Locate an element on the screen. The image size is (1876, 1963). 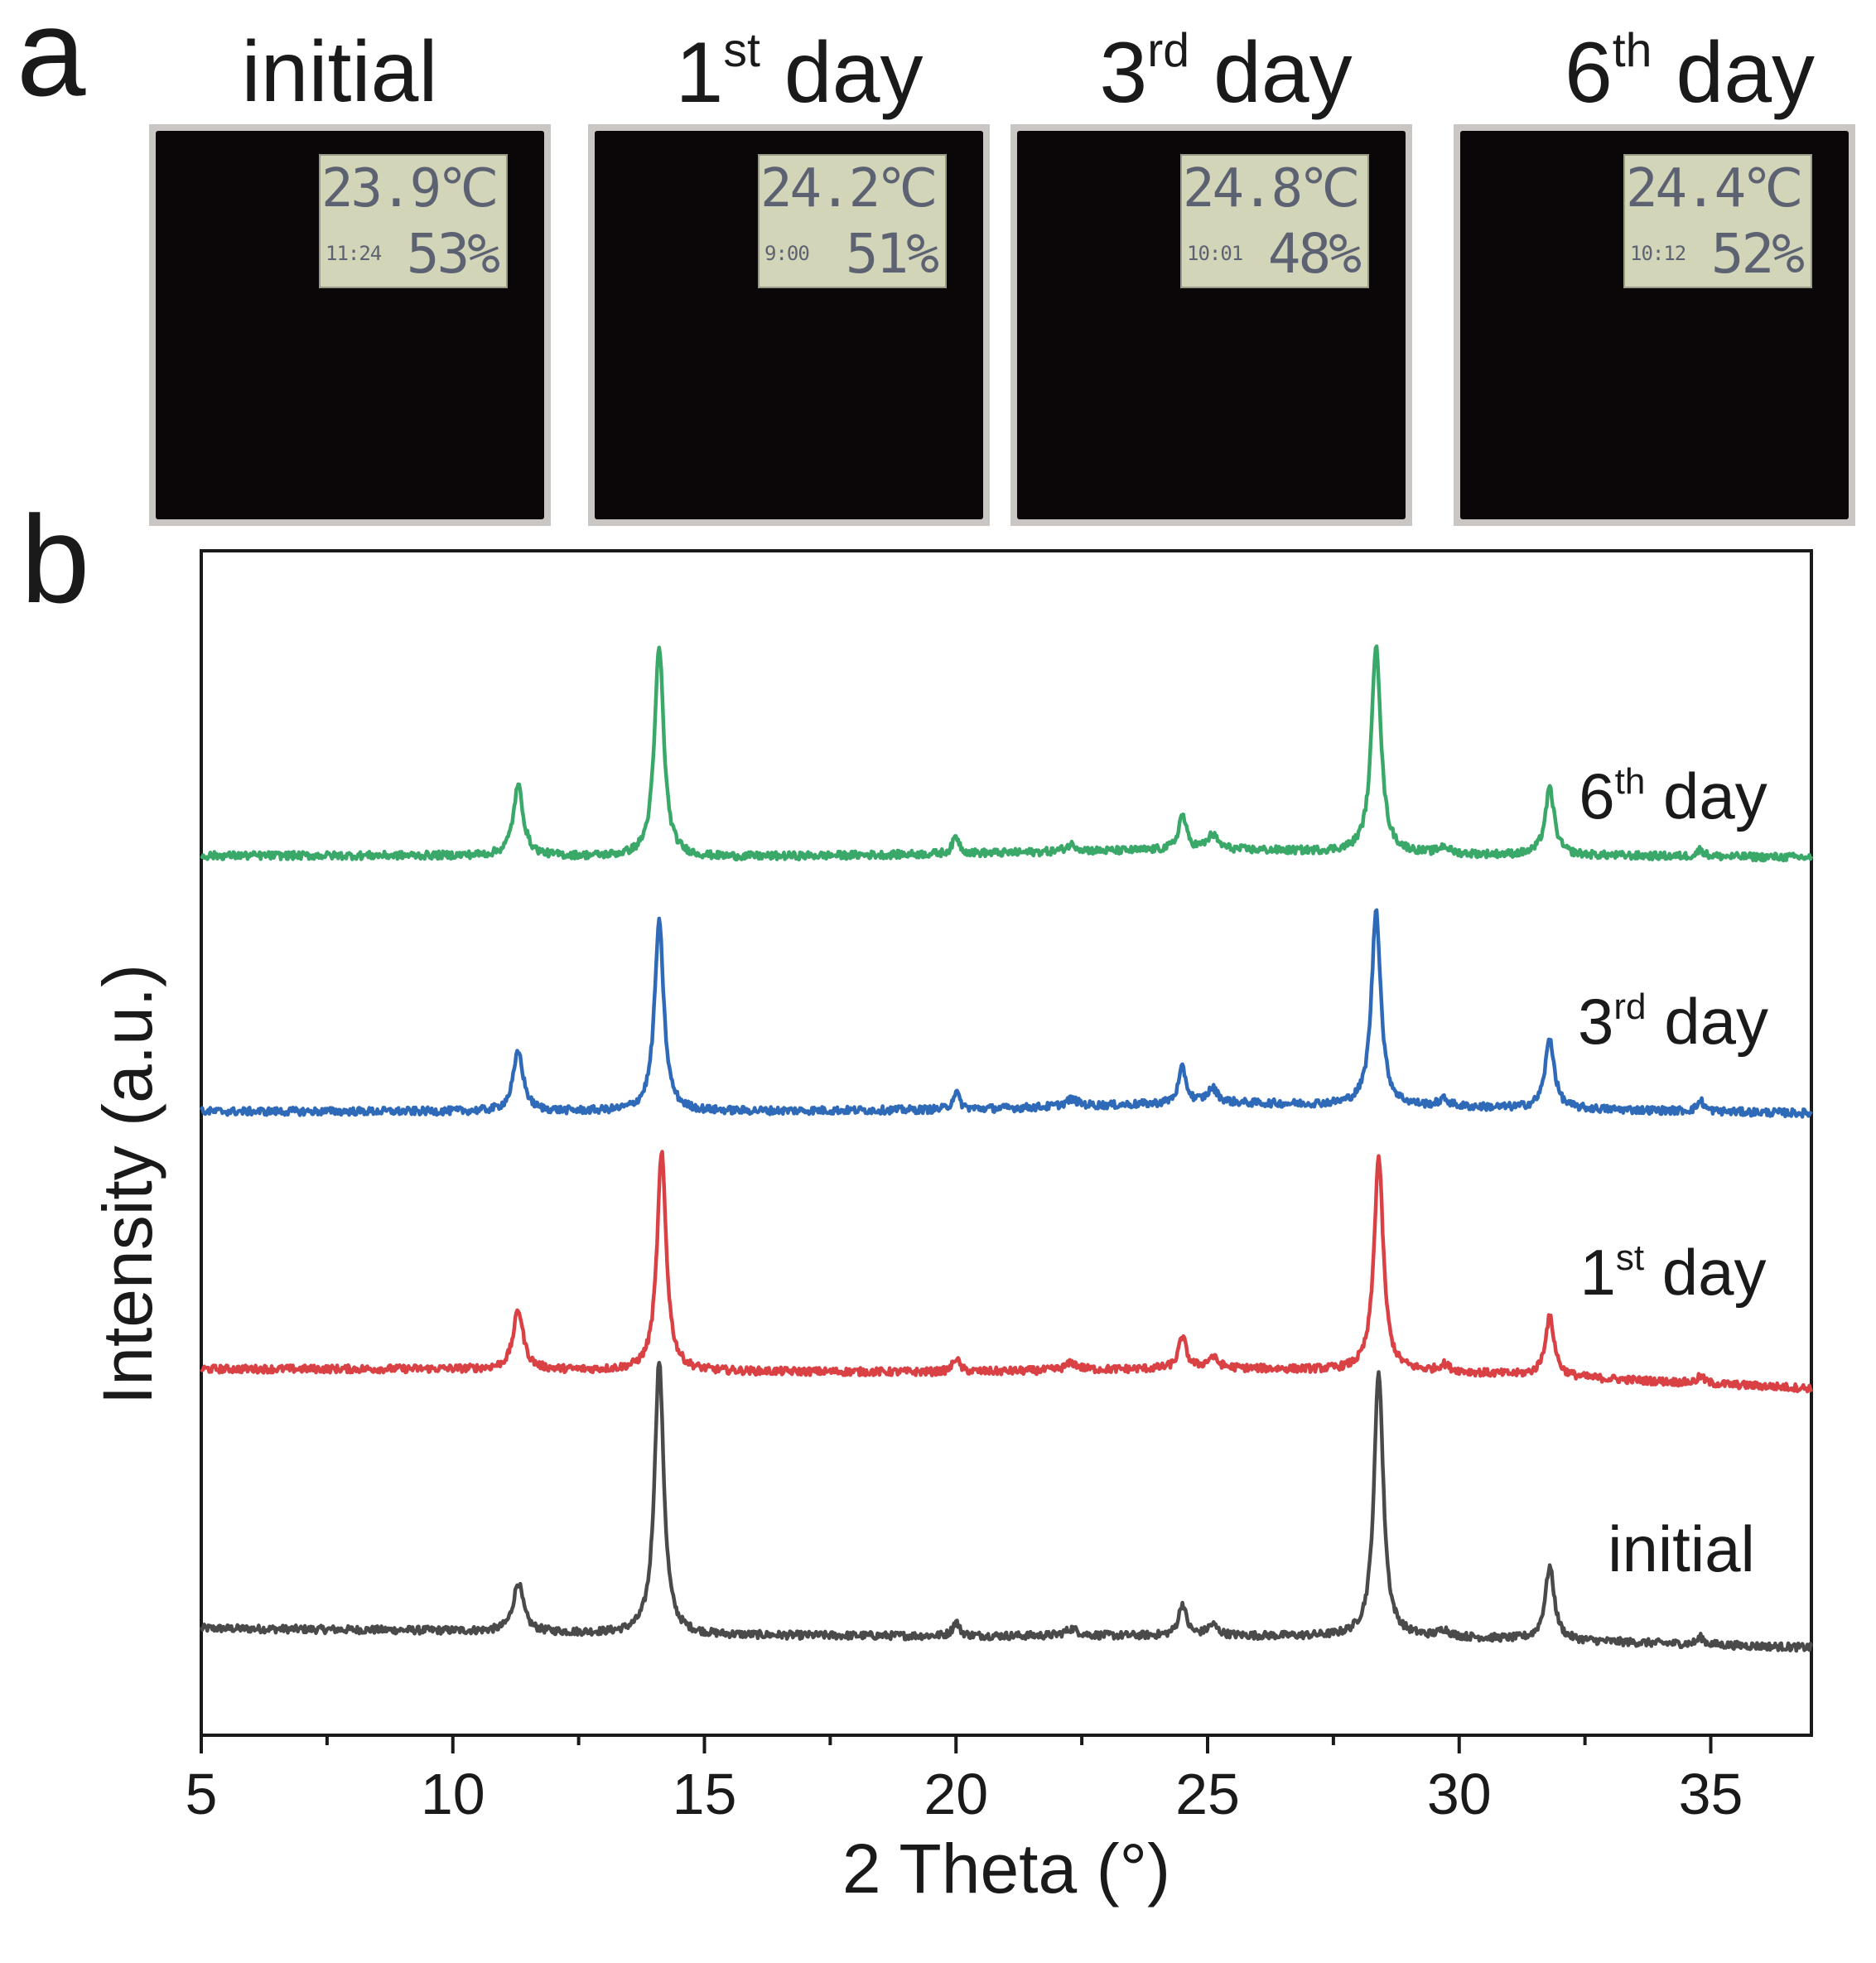
x-tick-label: 35 is located at coordinates (1711, 1794).